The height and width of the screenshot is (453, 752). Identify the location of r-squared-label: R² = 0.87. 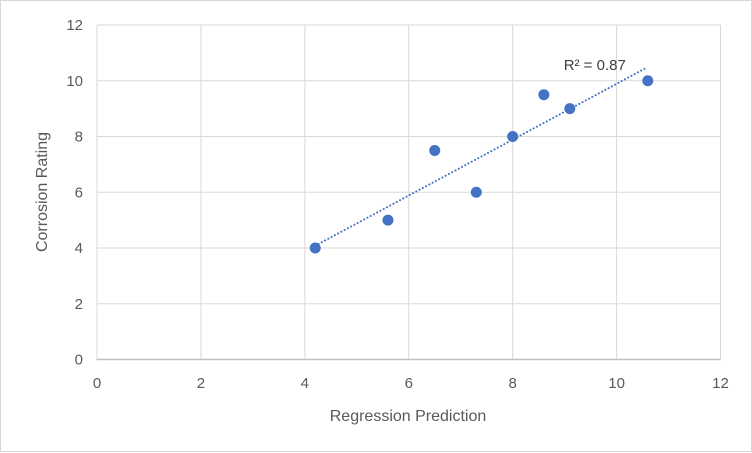
(595, 65).